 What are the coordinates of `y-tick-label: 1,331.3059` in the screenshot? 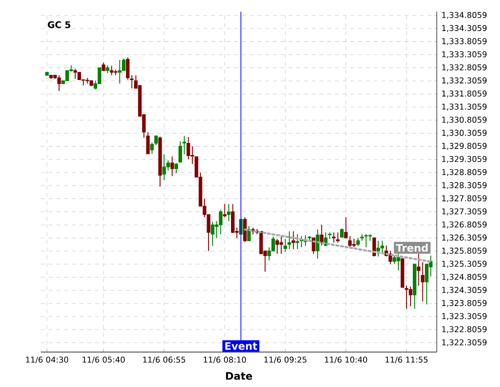 It's located at (464, 107).